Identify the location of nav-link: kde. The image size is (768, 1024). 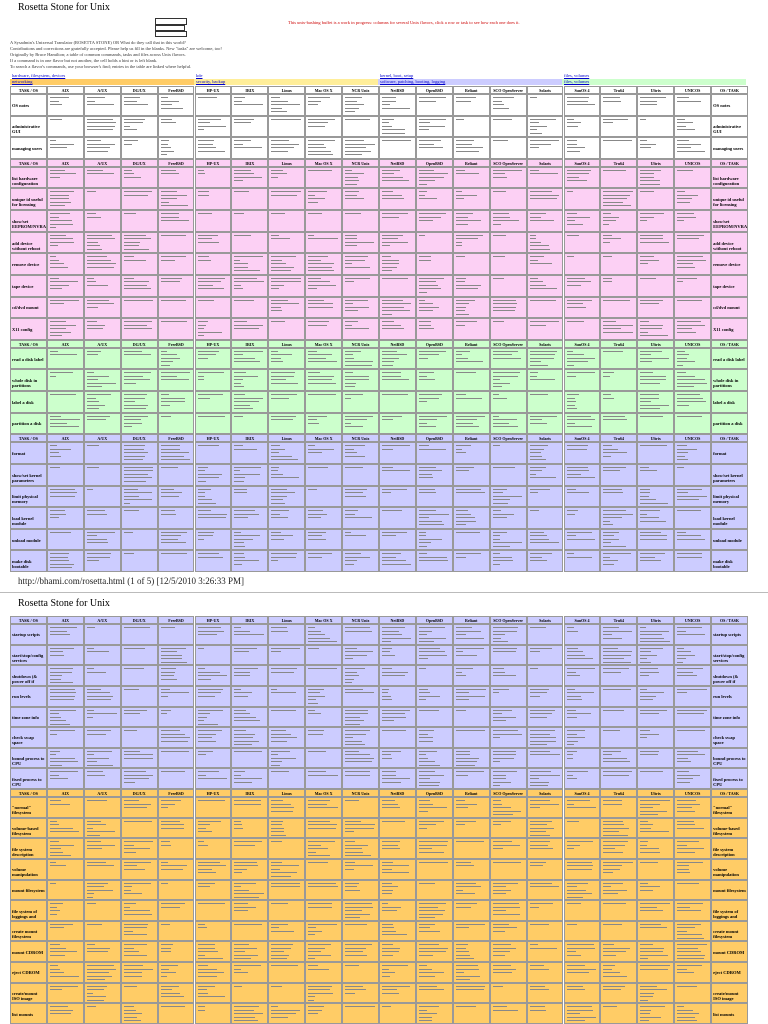
(286, 76).